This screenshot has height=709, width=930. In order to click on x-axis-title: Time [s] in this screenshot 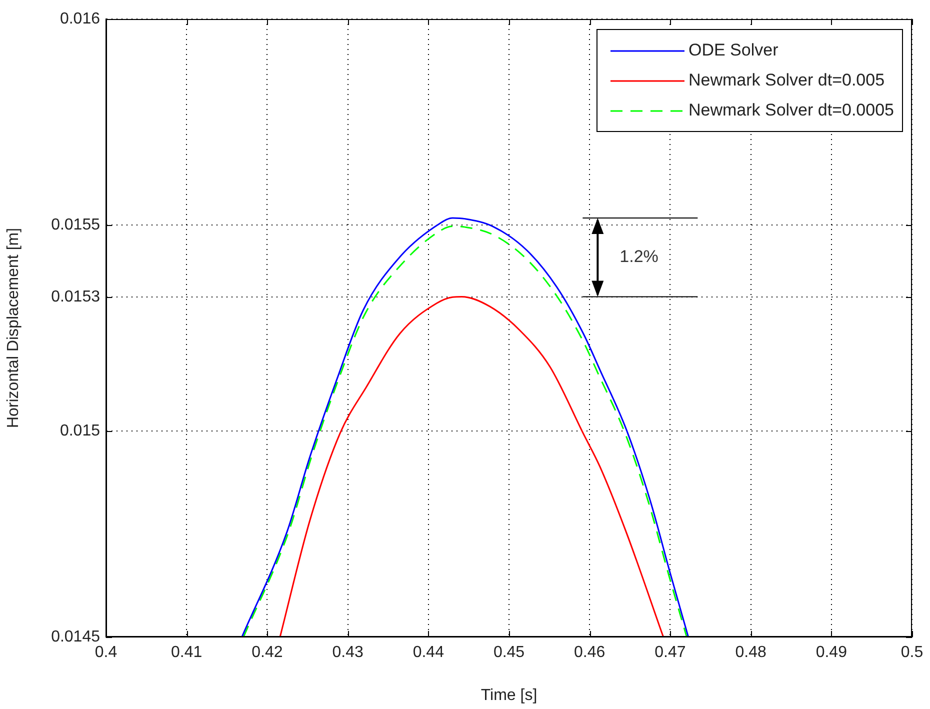, I will do `click(509, 695)`.